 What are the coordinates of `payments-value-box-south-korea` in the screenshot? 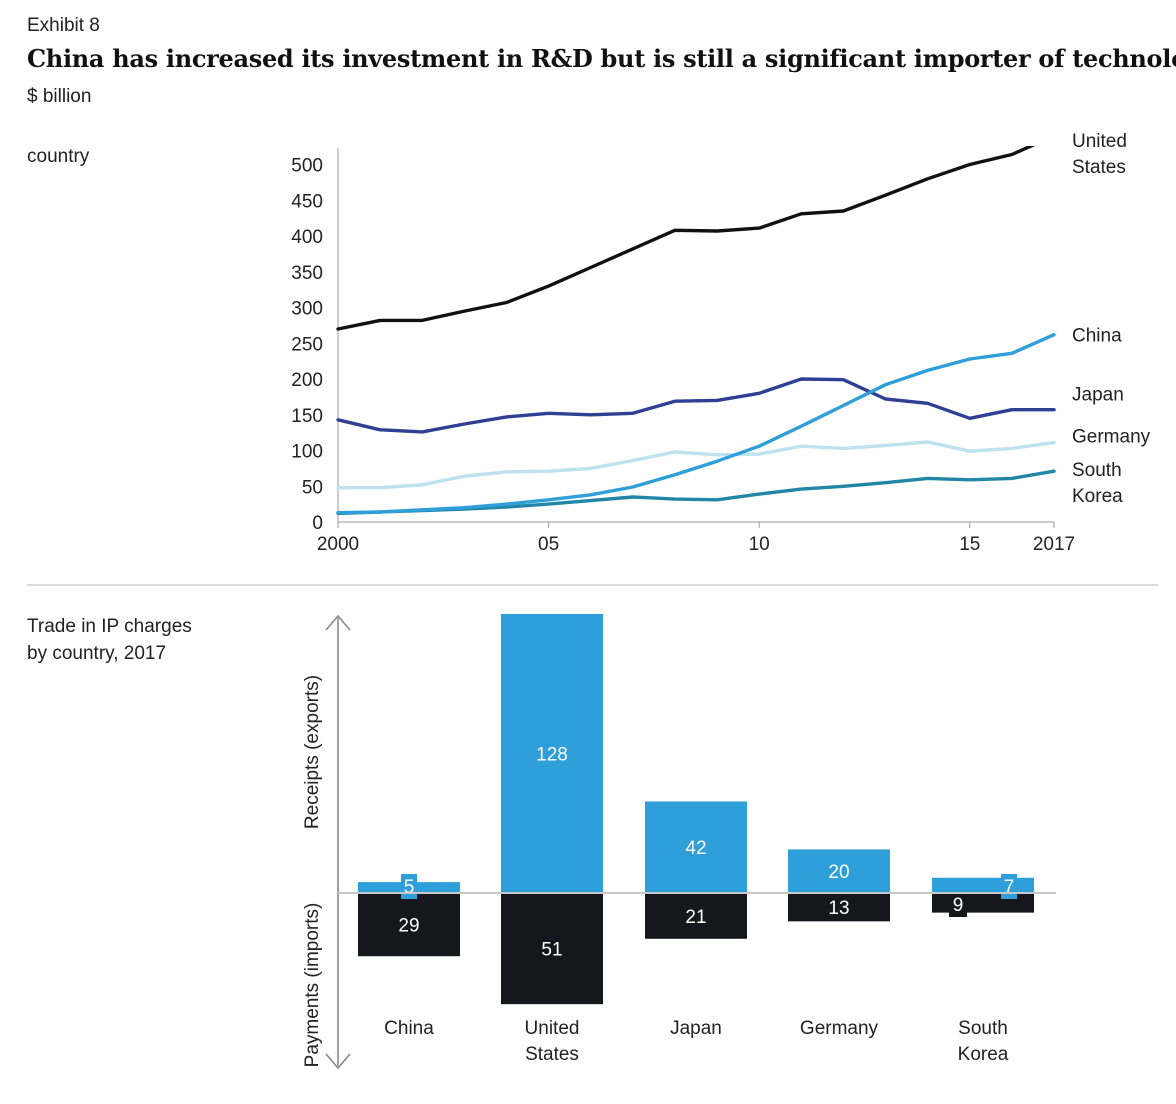 It's located at (958, 905).